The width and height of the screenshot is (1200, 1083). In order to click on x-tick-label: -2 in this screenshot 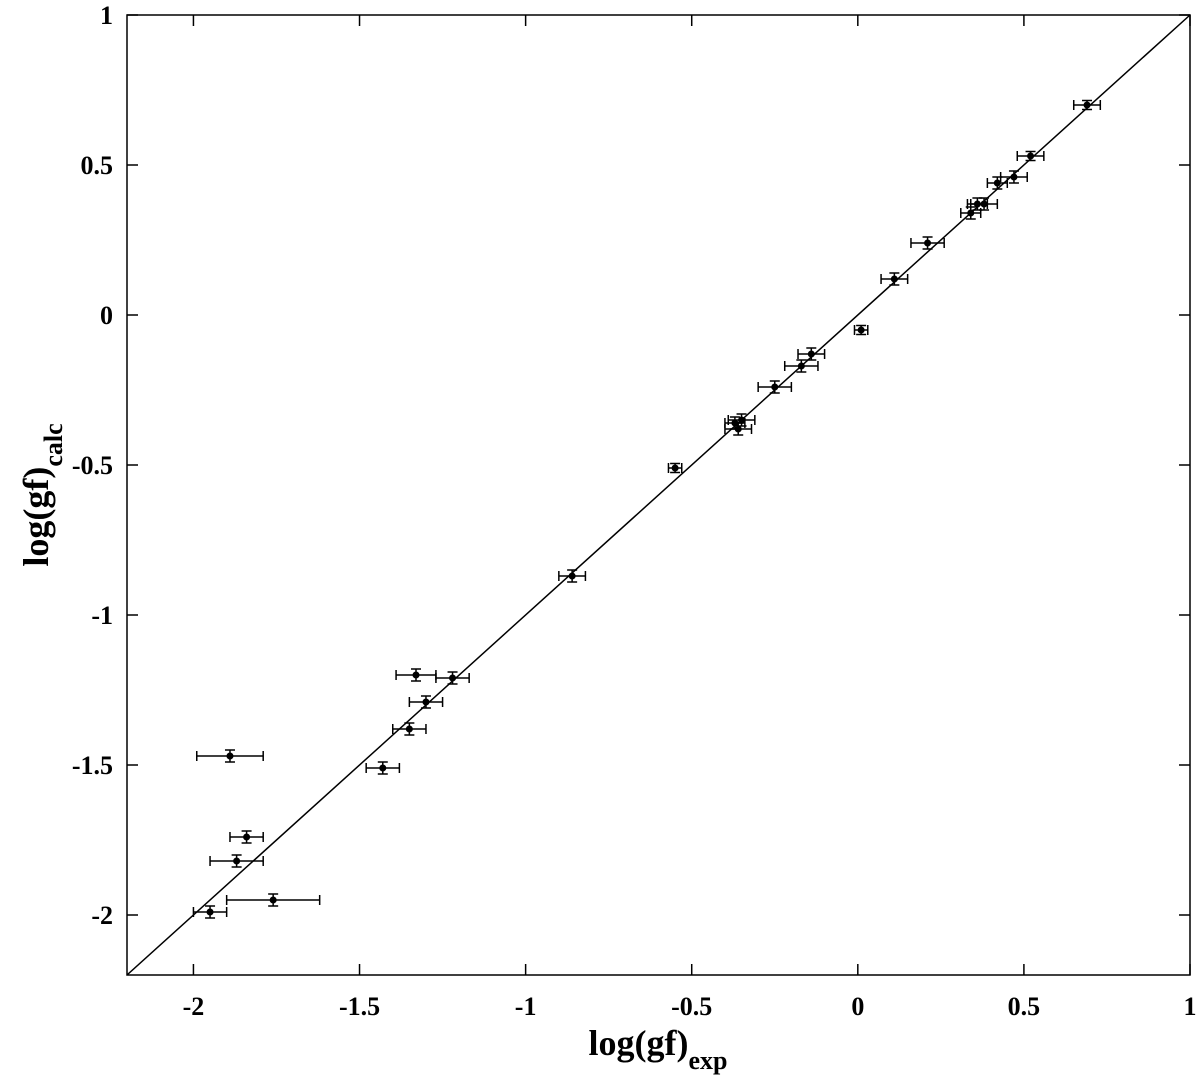, I will do `click(194, 1006)`.